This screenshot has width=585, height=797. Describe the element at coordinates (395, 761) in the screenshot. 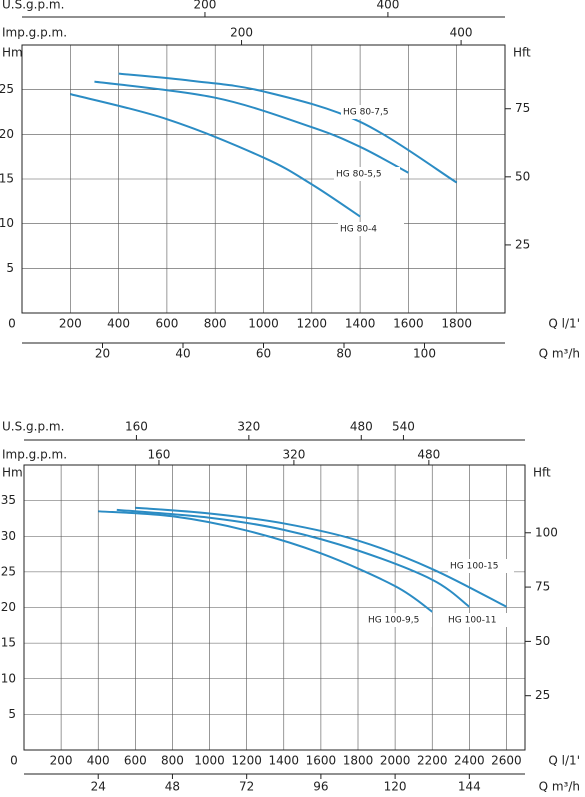

I see `x-tick-label: 2000` at that location.